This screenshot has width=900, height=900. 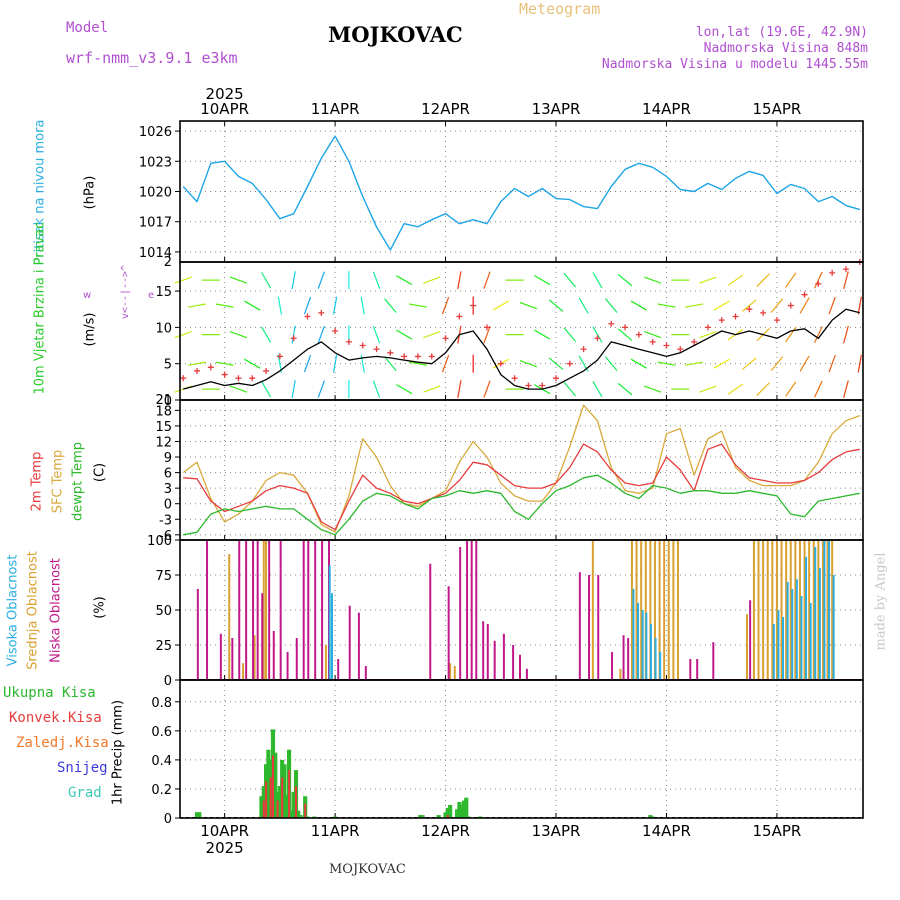 I want to click on pressure-line, so click(x=521, y=193).